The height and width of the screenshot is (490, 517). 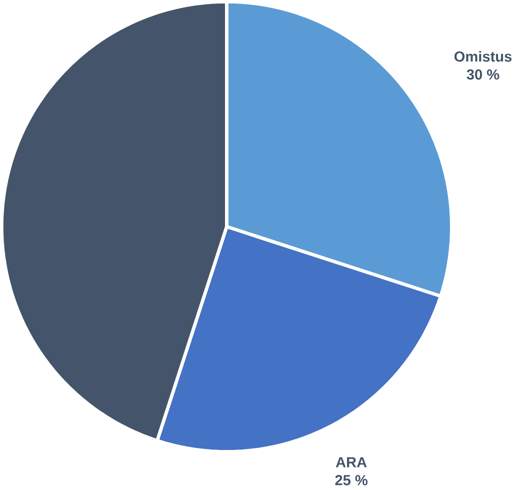 What do you see at coordinates (351, 462) in the screenshot?
I see `slice-label: ARA` at bounding box center [351, 462].